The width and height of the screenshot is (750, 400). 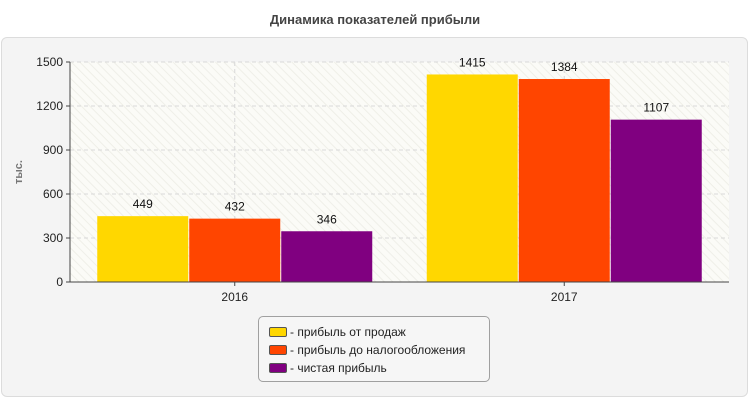 I want to click on bar-value-label: 346, so click(x=327, y=219).